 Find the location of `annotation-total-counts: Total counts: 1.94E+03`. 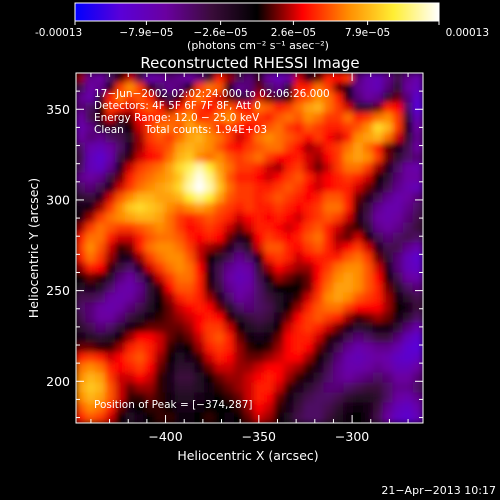

annotation-total-counts: Total counts: 1.94E+03 is located at coordinates (205, 130).